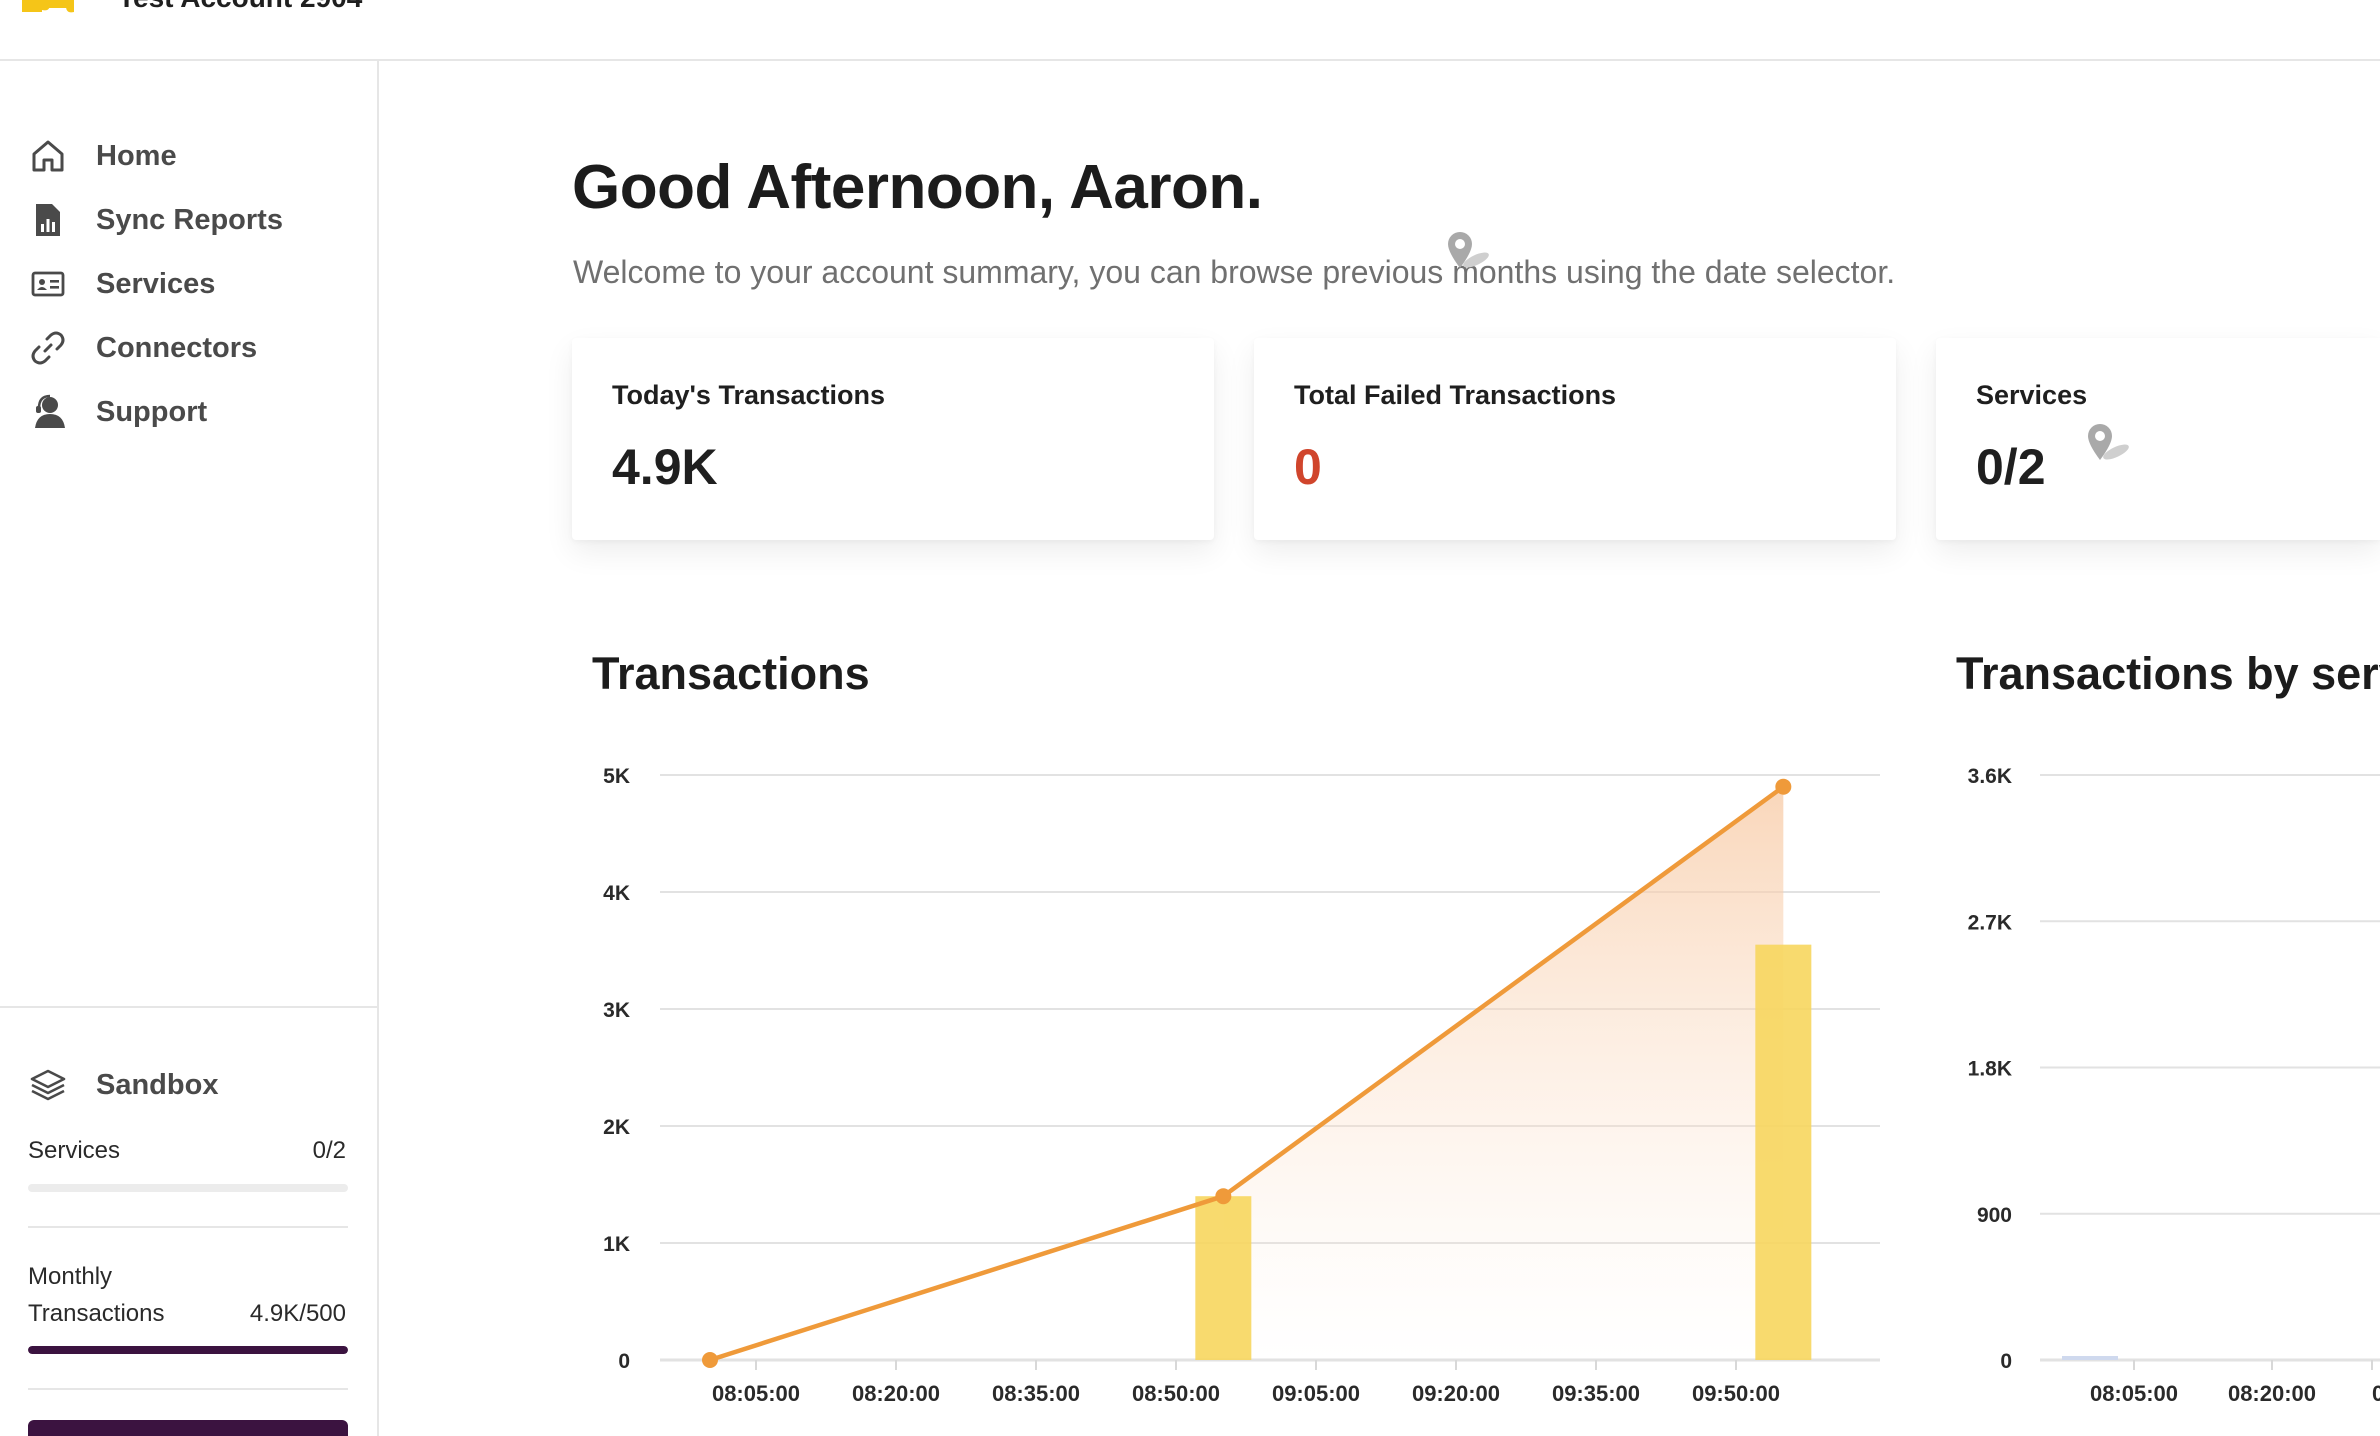 This screenshot has width=2380, height=1436. Describe the element at coordinates (1575, 439) in the screenshot. I see `stat-card-failed-transactions: Total Failed Transactions 0` at that location.